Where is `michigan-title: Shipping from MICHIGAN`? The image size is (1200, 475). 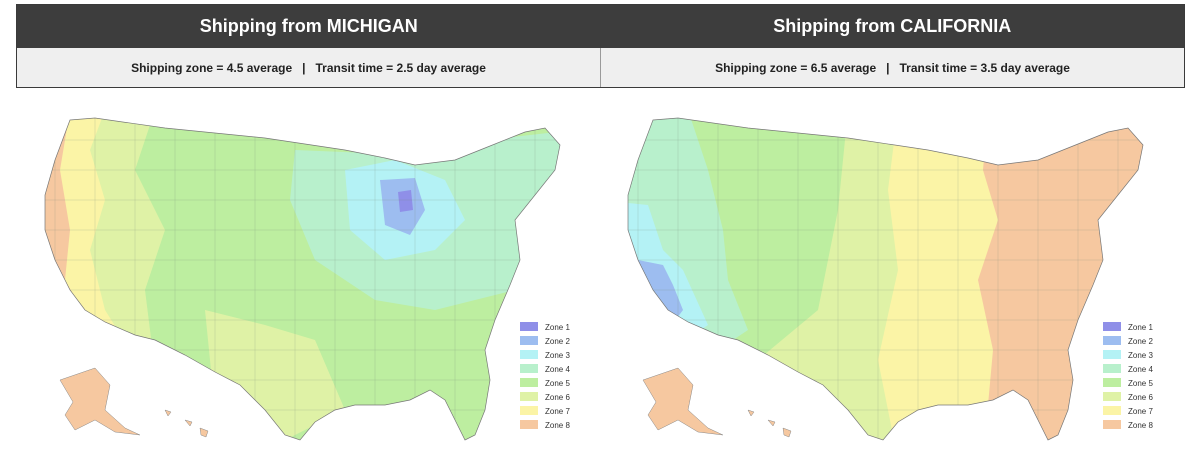
michigan-title: Shipping from MICHIGAN is located at coordinates (308, 26).